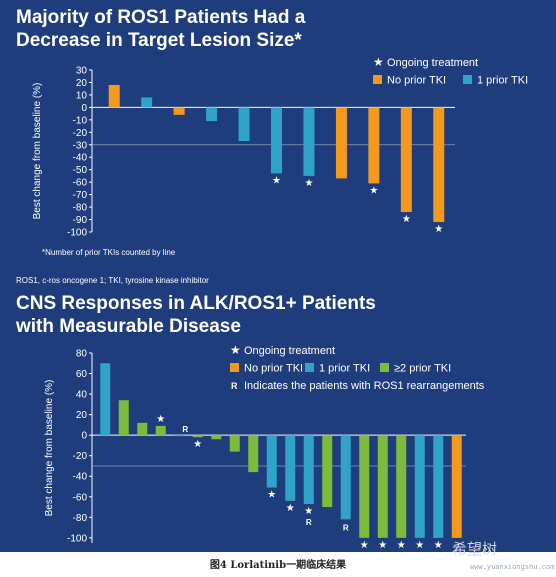 This screenshot has width=556, height=577. Describe the element at coordinates (273, 369) in the screenshot. I see `chart2-legend-label: No prior TKI` at that location.